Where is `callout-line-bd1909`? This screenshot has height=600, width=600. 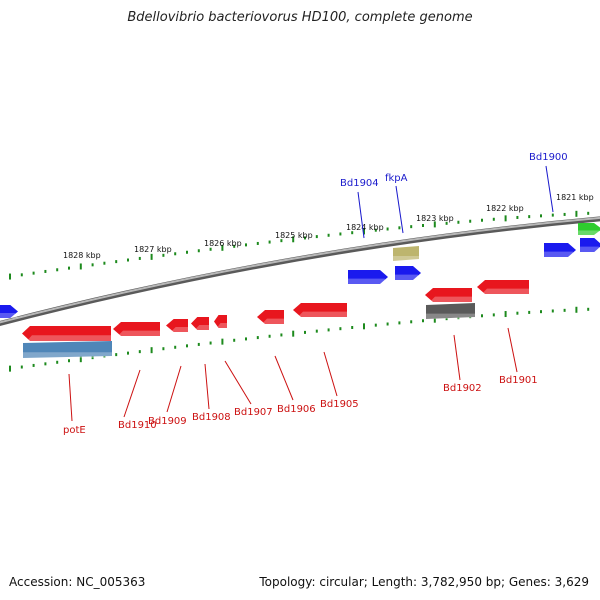 callout-line-bd1909 is located at coordinates (174, 389).